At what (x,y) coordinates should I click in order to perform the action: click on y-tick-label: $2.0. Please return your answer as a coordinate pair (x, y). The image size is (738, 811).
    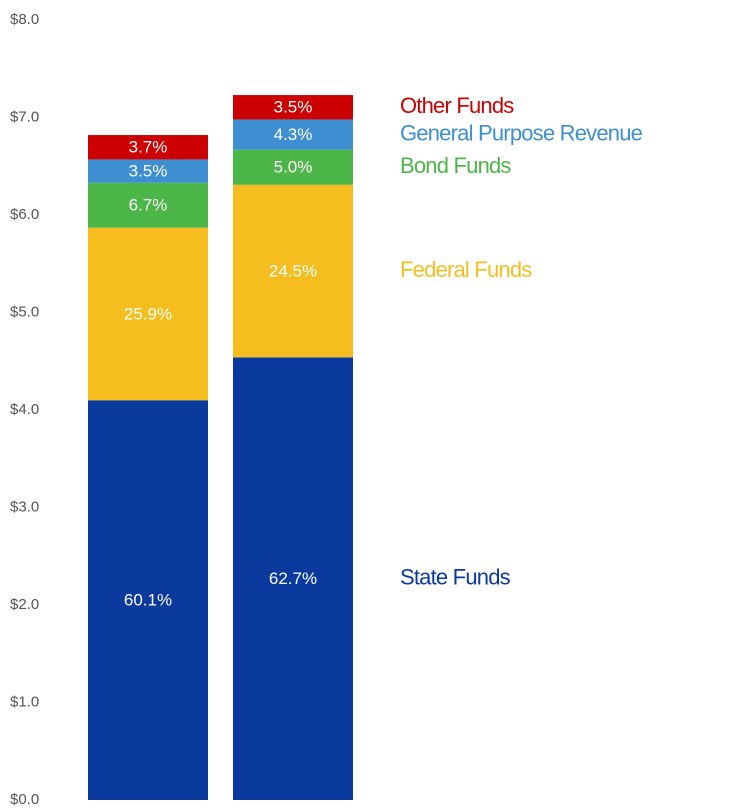
    Looking at the image, I should click on (24, 604).